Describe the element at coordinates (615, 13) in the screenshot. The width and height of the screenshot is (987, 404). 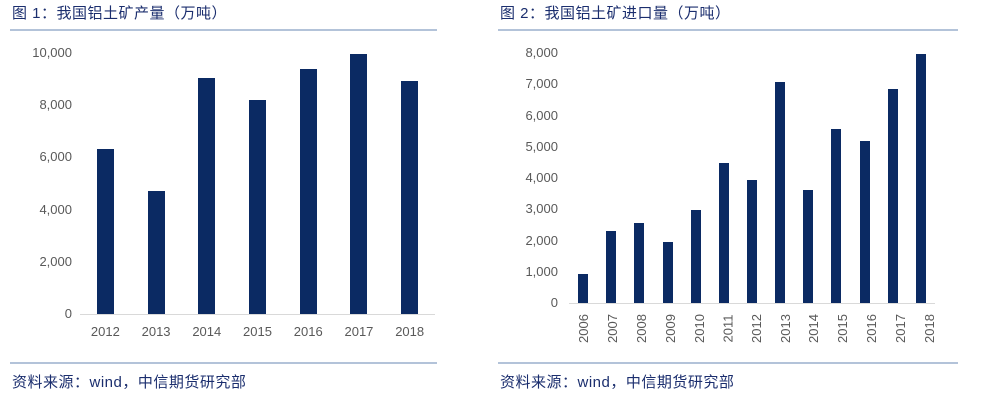
I see `figure-2-title: 图 2：我国铝土矿进口量（万吨）` at that location.